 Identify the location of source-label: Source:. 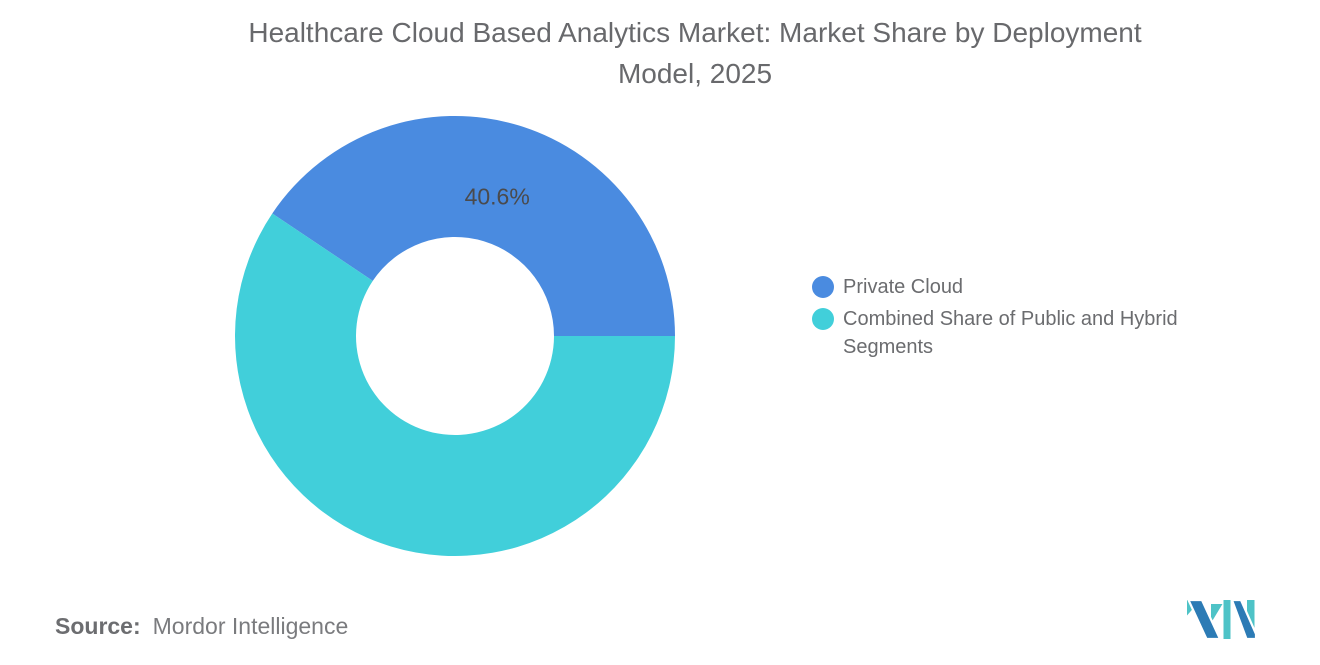
(98, 626).